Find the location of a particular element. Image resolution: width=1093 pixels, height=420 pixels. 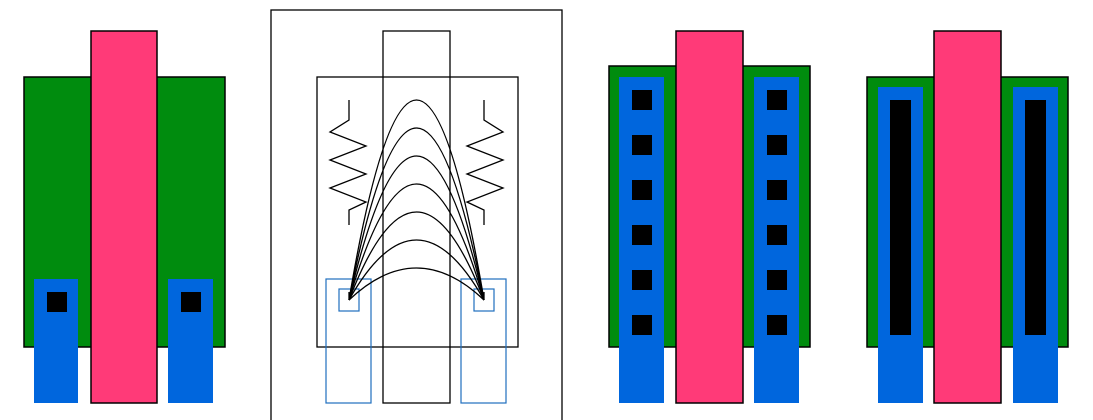

contact-outline-right is located at coordinates (484, 300).